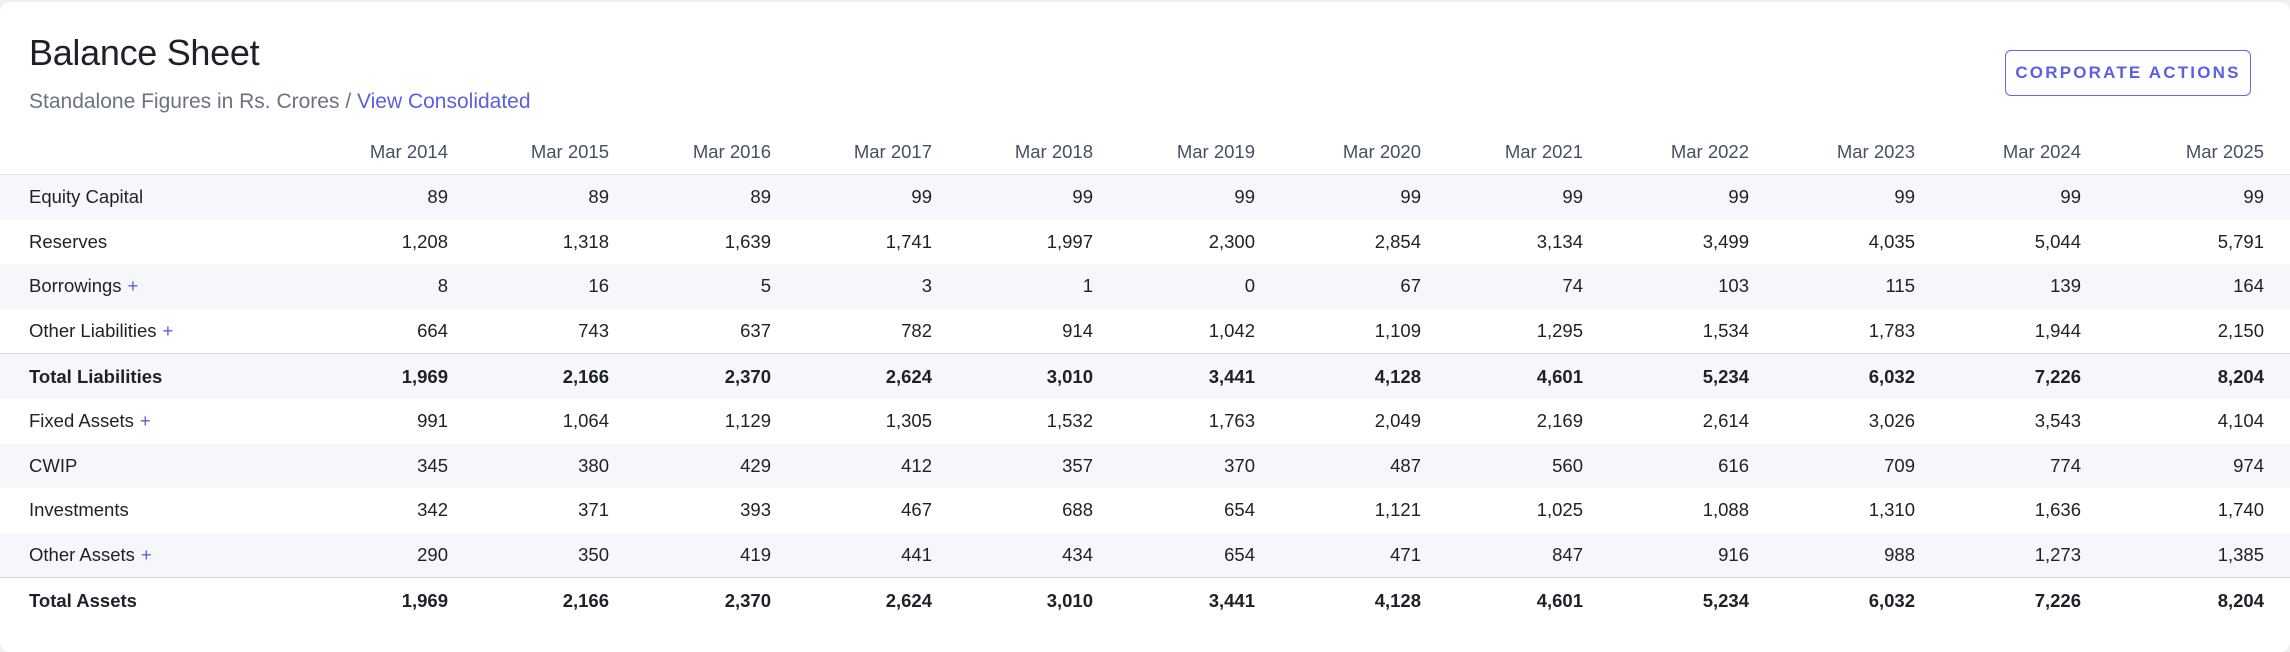 The height and width of the screenshot is (652, 2290). I want to click on value-cell: 5, so click(690, 286).